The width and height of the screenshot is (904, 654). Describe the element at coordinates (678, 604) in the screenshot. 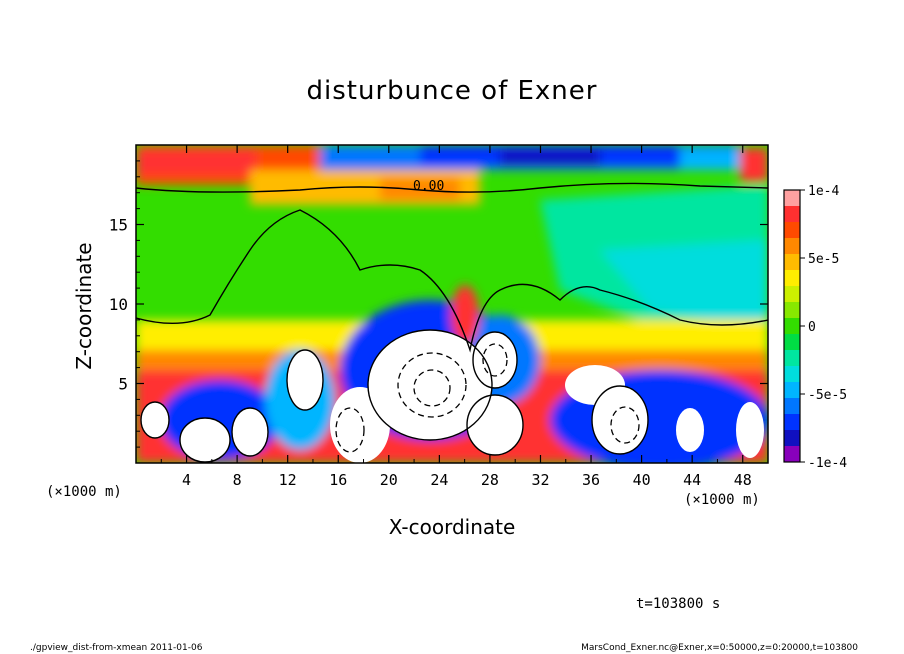

I see `time-stamp: t=103800 s` at that location.